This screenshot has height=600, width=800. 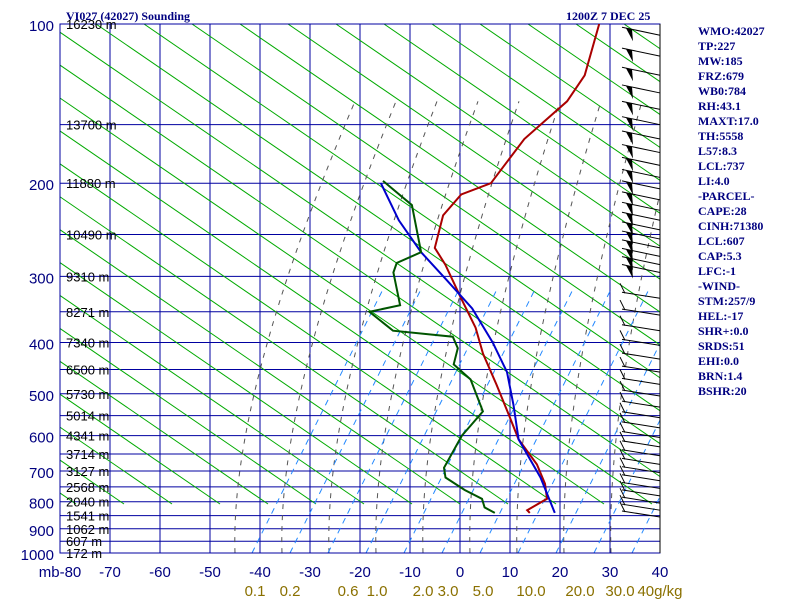 I want to click on mixing-ratio-label: 10.0, so click(x=530, y=591).